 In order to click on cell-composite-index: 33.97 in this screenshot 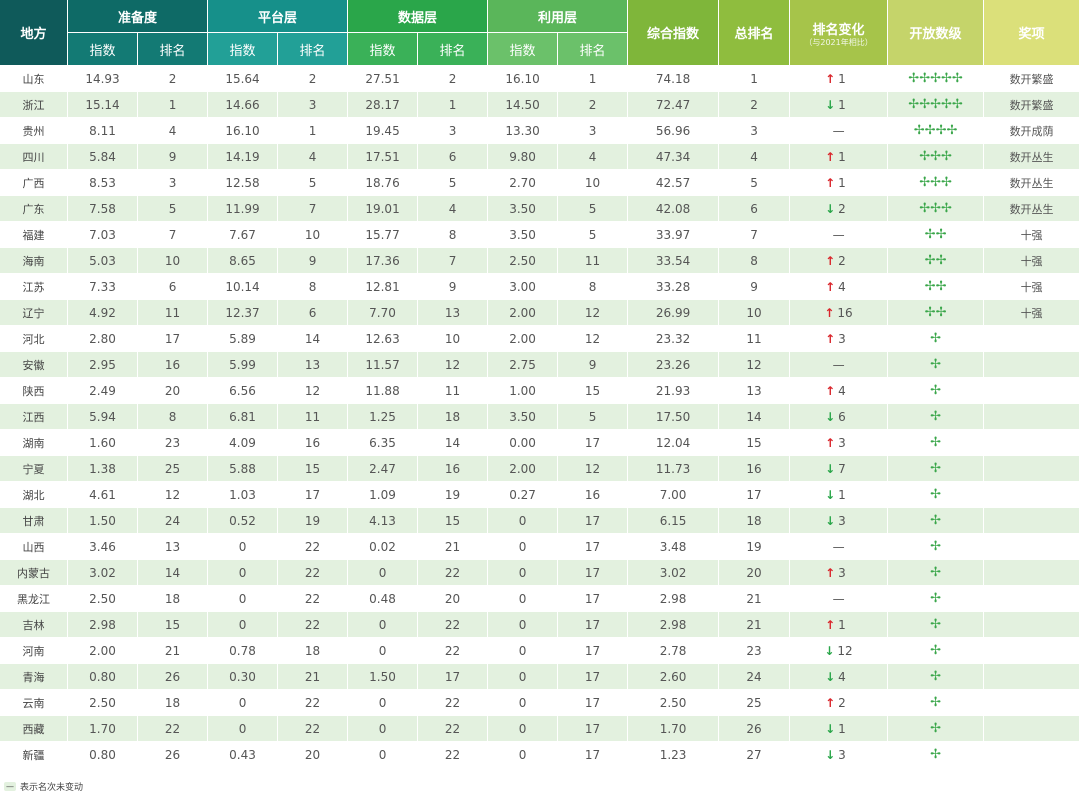, I will do `click(674, 235)`.